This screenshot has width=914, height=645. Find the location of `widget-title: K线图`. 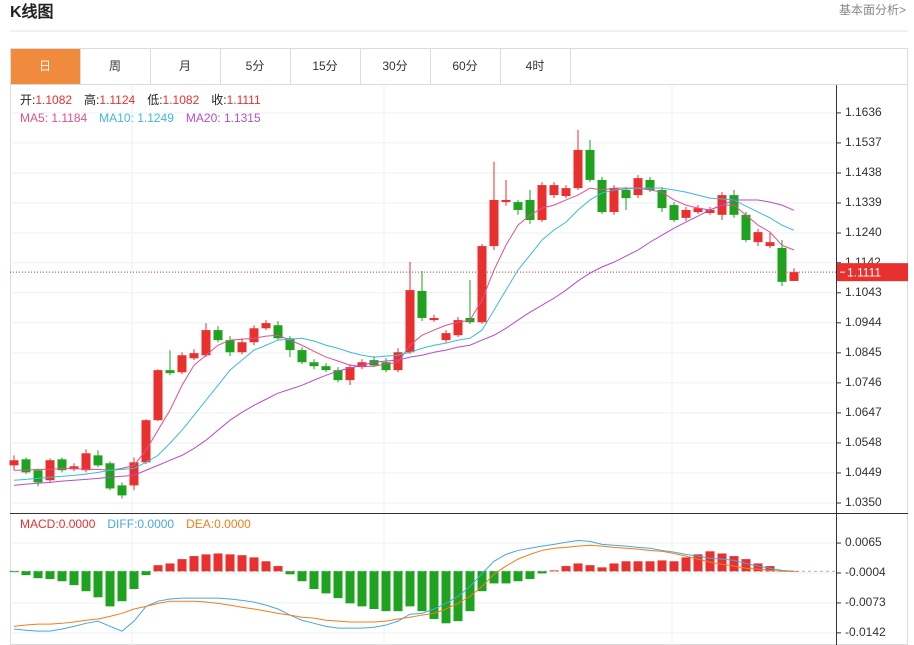

widget-title: K线图 is located at coordinates (32, 11).